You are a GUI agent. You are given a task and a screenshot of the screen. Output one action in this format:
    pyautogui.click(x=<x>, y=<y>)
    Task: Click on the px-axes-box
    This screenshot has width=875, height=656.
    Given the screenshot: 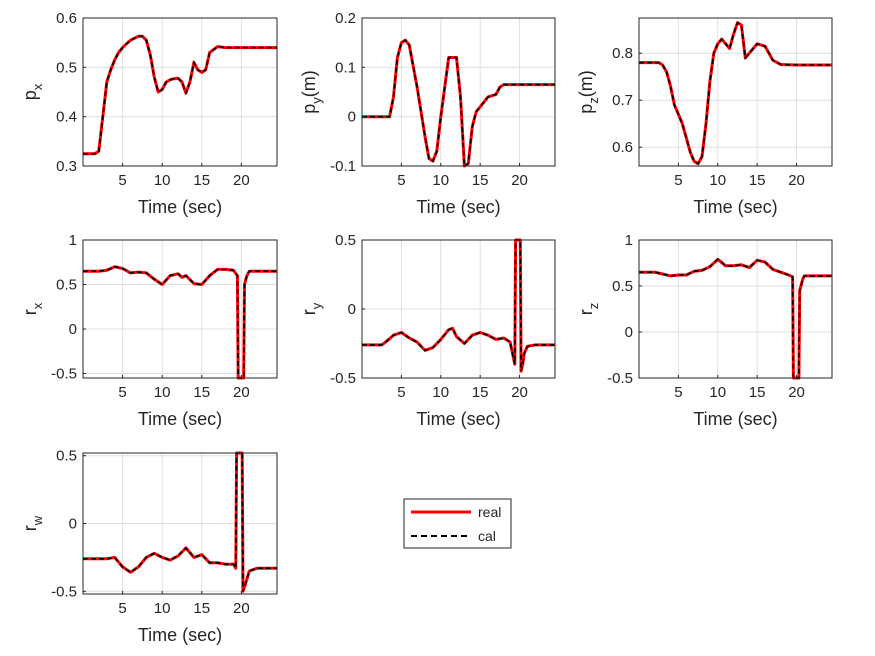 What is the action you would take?
    pyautogui.click(x=180, y=92)
    